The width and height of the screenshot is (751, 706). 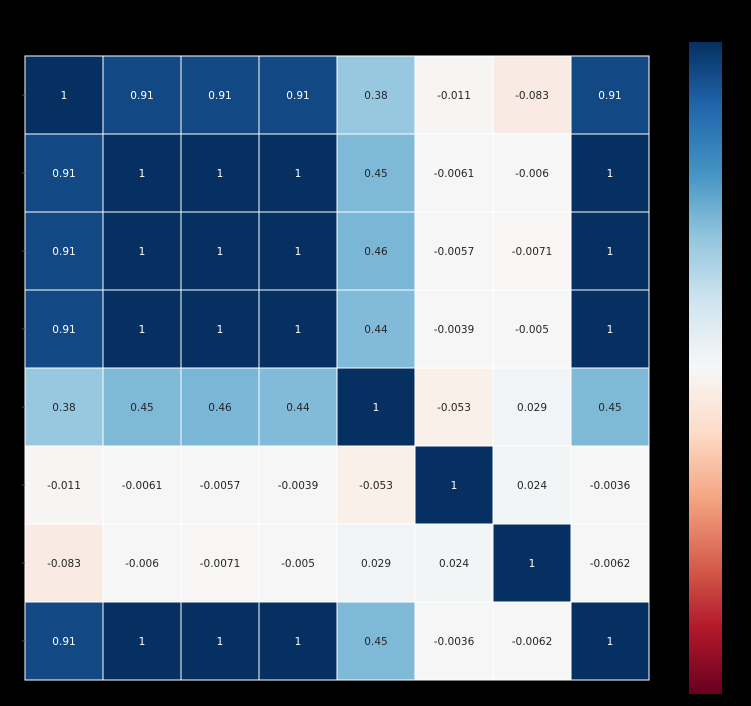 I want to click on heatmap-cell-value: -0.0062, so click(x=610, y=564).